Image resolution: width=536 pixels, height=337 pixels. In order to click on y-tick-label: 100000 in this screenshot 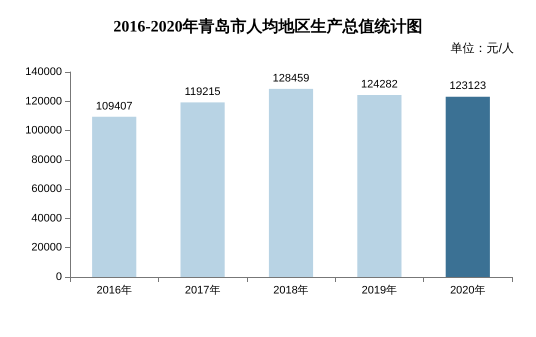, I will do `click(43, 130)`.